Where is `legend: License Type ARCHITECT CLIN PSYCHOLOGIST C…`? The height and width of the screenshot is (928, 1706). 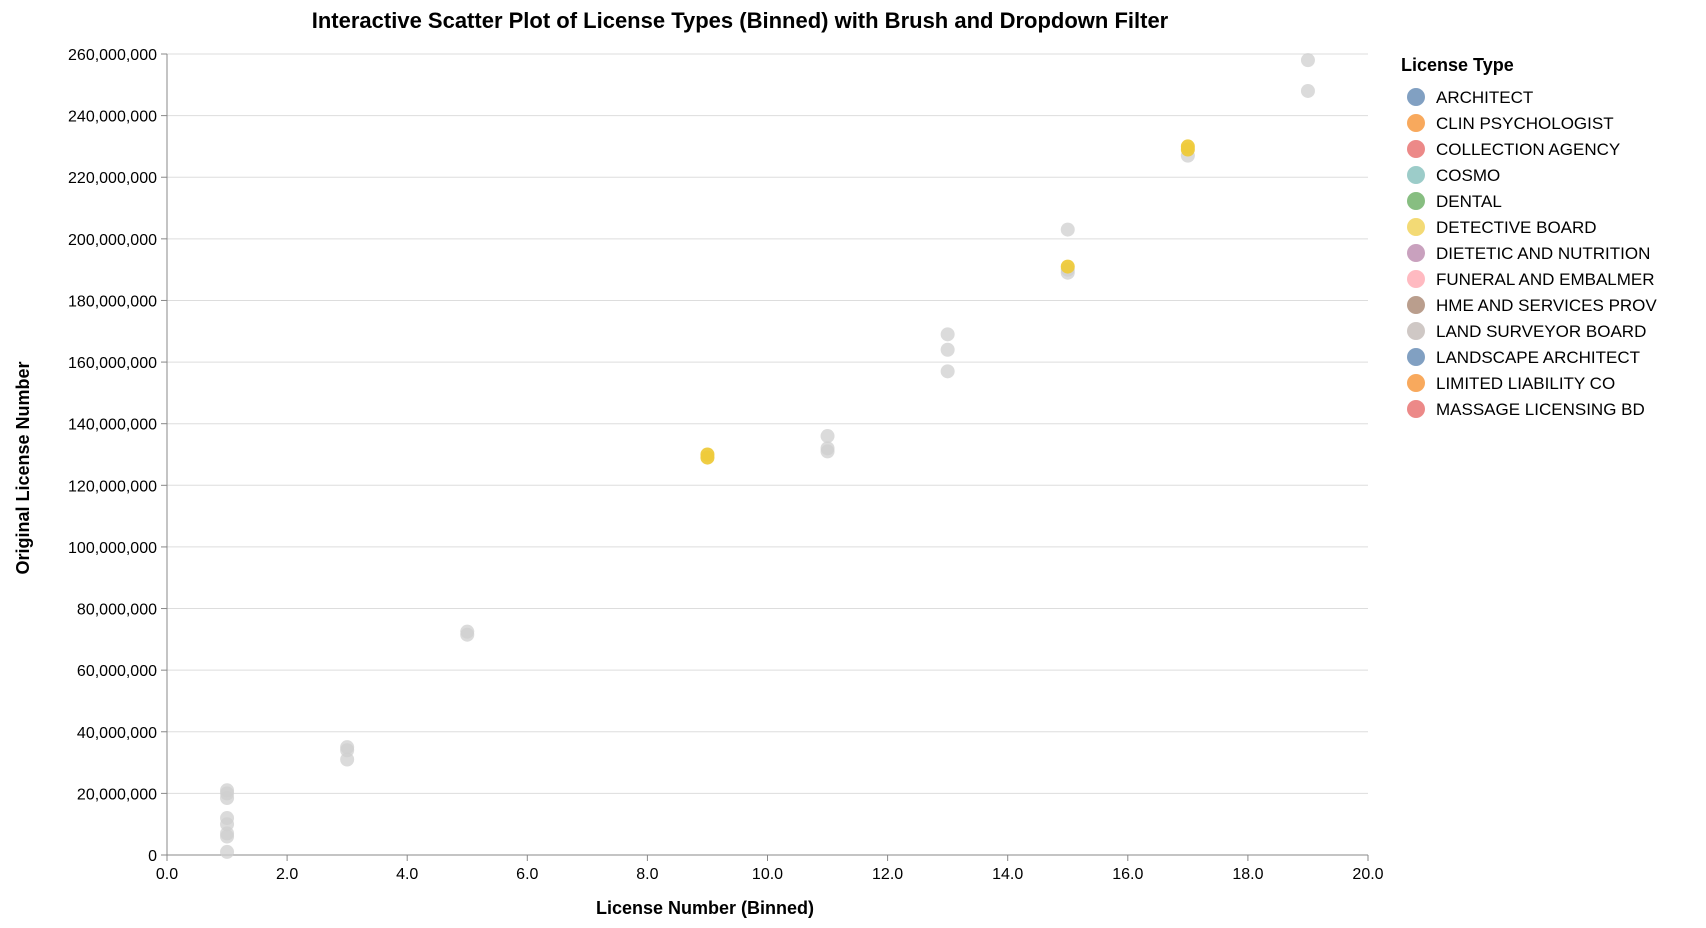 legend: License Type ARCHITECT CLIN PSYCHOLOGIST C… is located at coordinates (1529, 237).